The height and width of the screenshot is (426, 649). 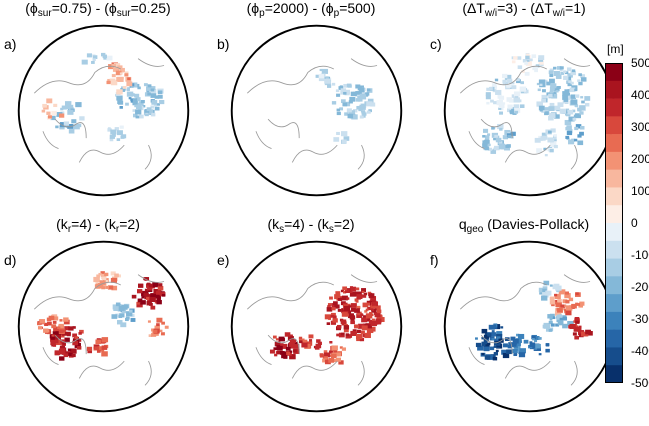 What do you see at coordinates (529, 110) in the screenshot?
I see `map-boundary-circle` at bounding box center [529, 110].